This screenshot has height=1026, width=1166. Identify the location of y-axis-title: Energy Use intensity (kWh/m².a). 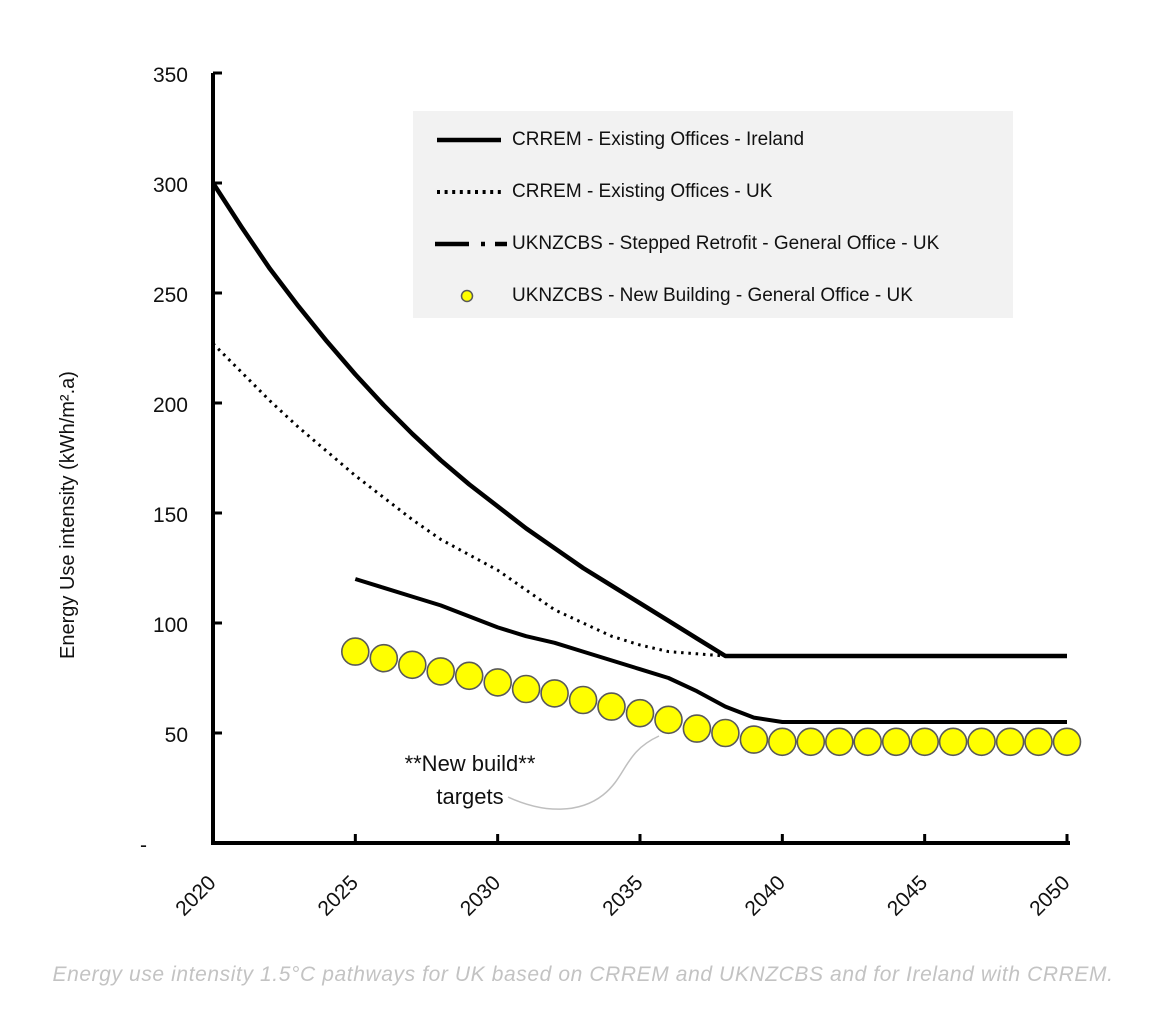
(68, 515).